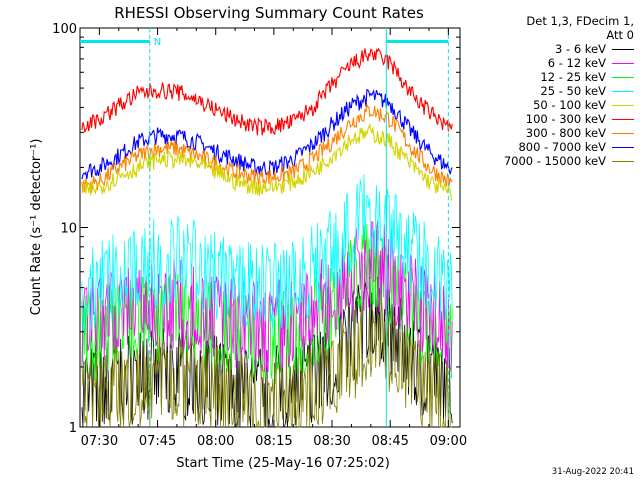 Image resolution: width=640 pixels, height=480 pixels. Describe the element at coordinates (448, 441) in the screenshot. I see `x-tick-label-6: 09:00` at that location.